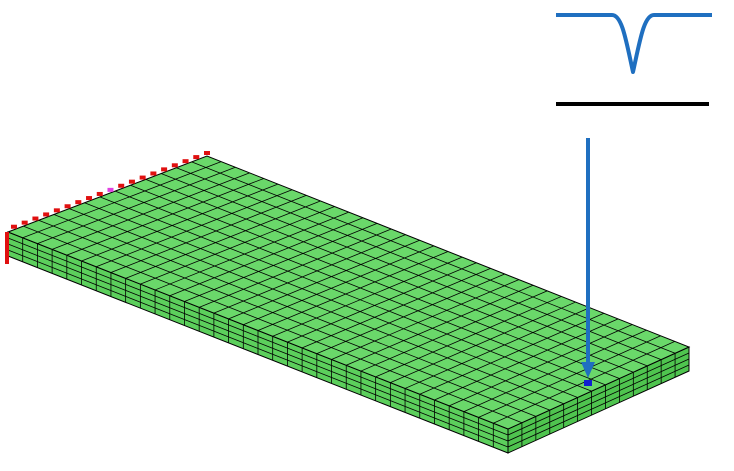 This screenshot has width=734, height=471. What do you see at coordinates (588, 383) in the screenshot?
I see `load-point` at bounding box center [588, 383].